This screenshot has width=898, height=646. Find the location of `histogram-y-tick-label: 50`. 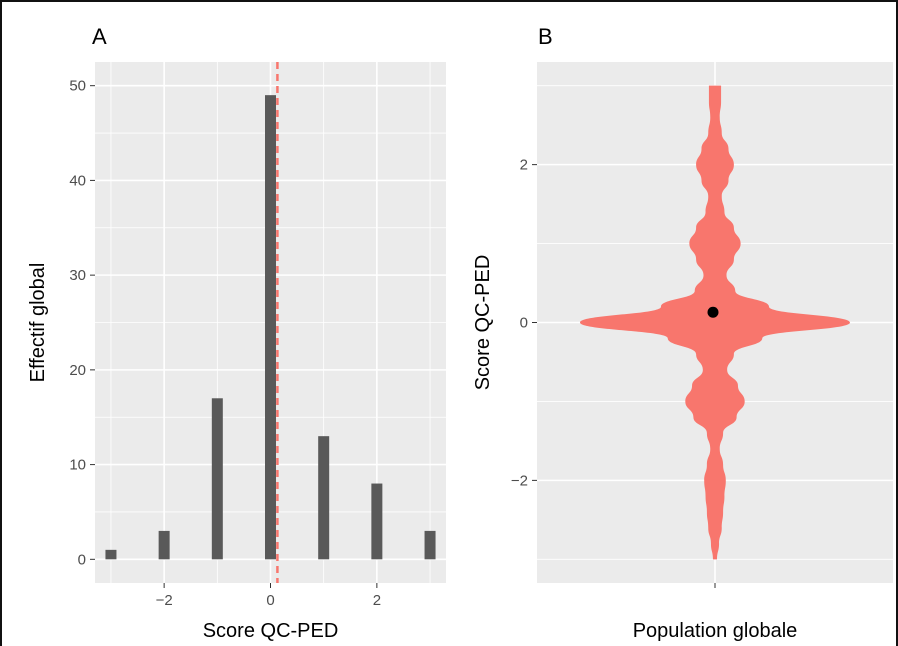

histogram-y-tick-label: 50 is located at coordinates (77, 86).